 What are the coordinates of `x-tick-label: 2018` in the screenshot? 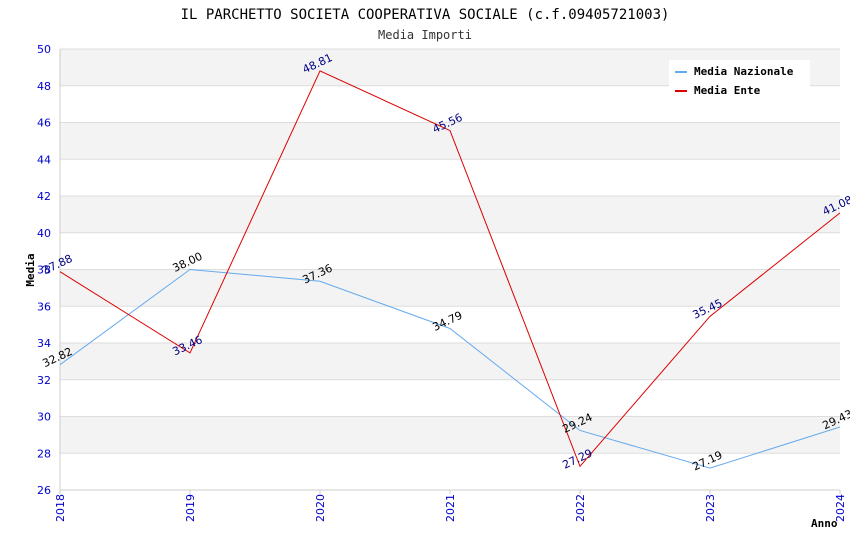 It's located at (60, 508).